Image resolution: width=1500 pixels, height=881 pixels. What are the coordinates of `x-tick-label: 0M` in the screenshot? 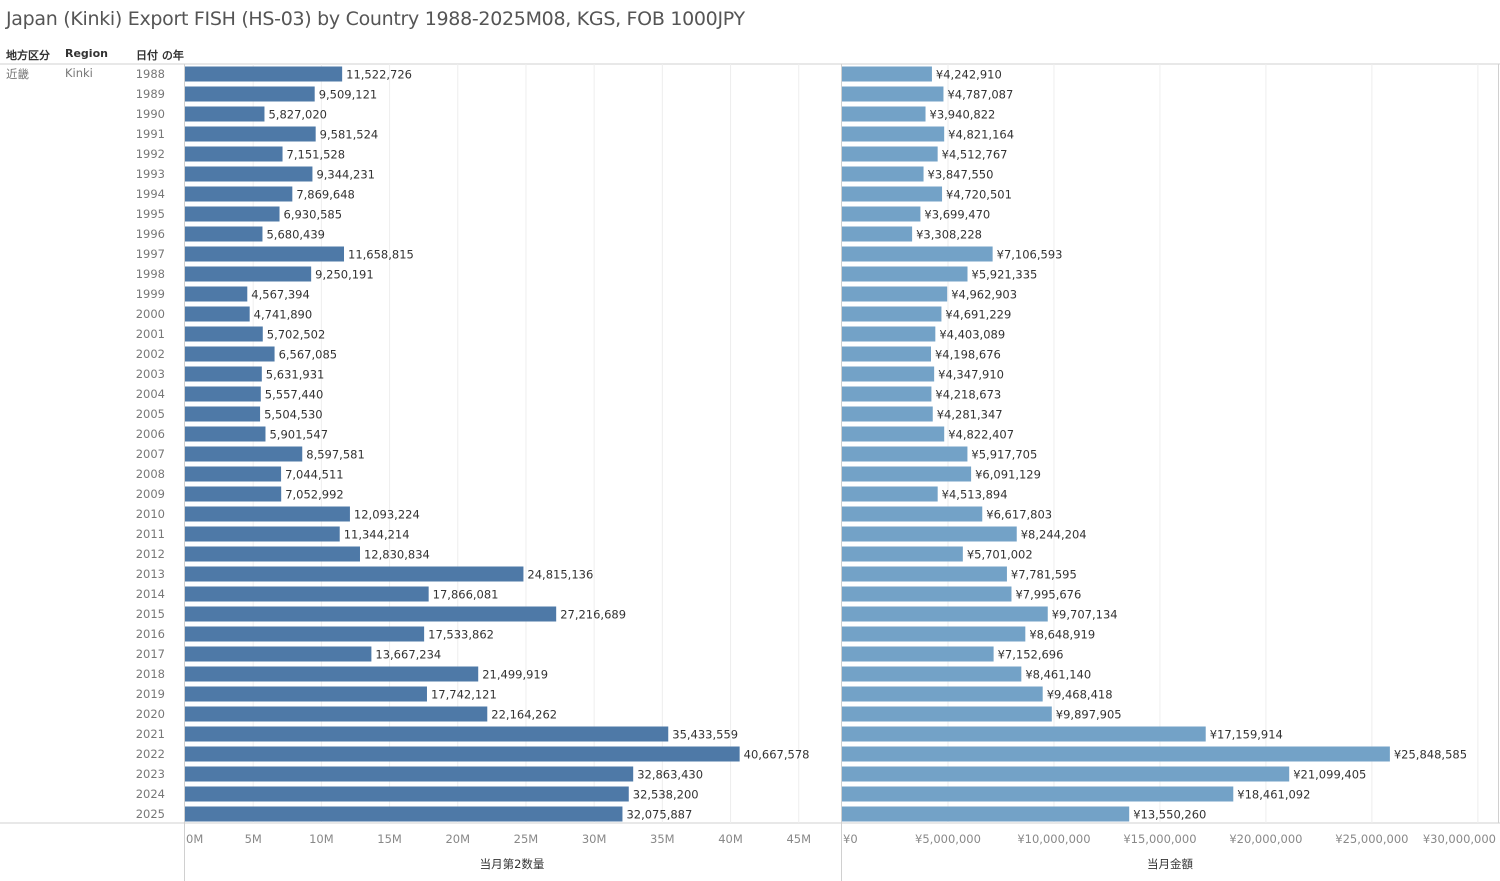 It's located at (194, 839).